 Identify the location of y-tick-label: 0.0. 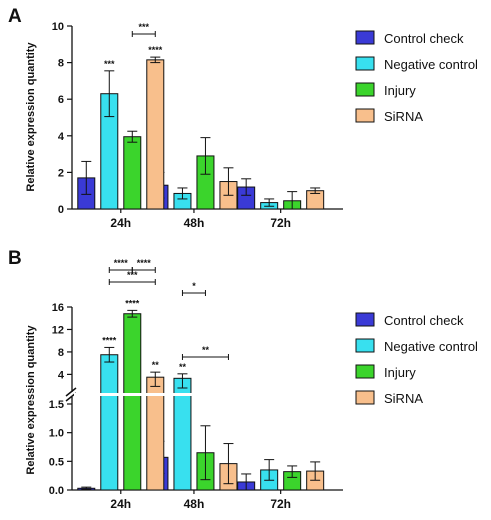
(56, 491).